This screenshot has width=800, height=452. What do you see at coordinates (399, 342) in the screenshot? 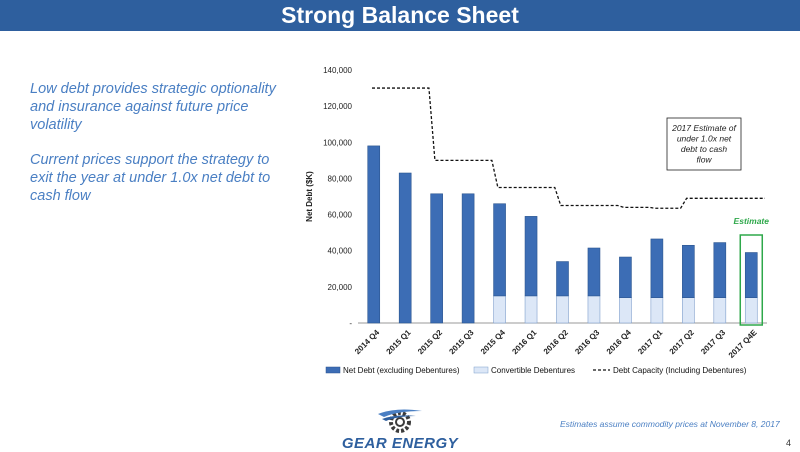
I see `x-tick-label: 2015 Q1` at bounding box center [399, 342].